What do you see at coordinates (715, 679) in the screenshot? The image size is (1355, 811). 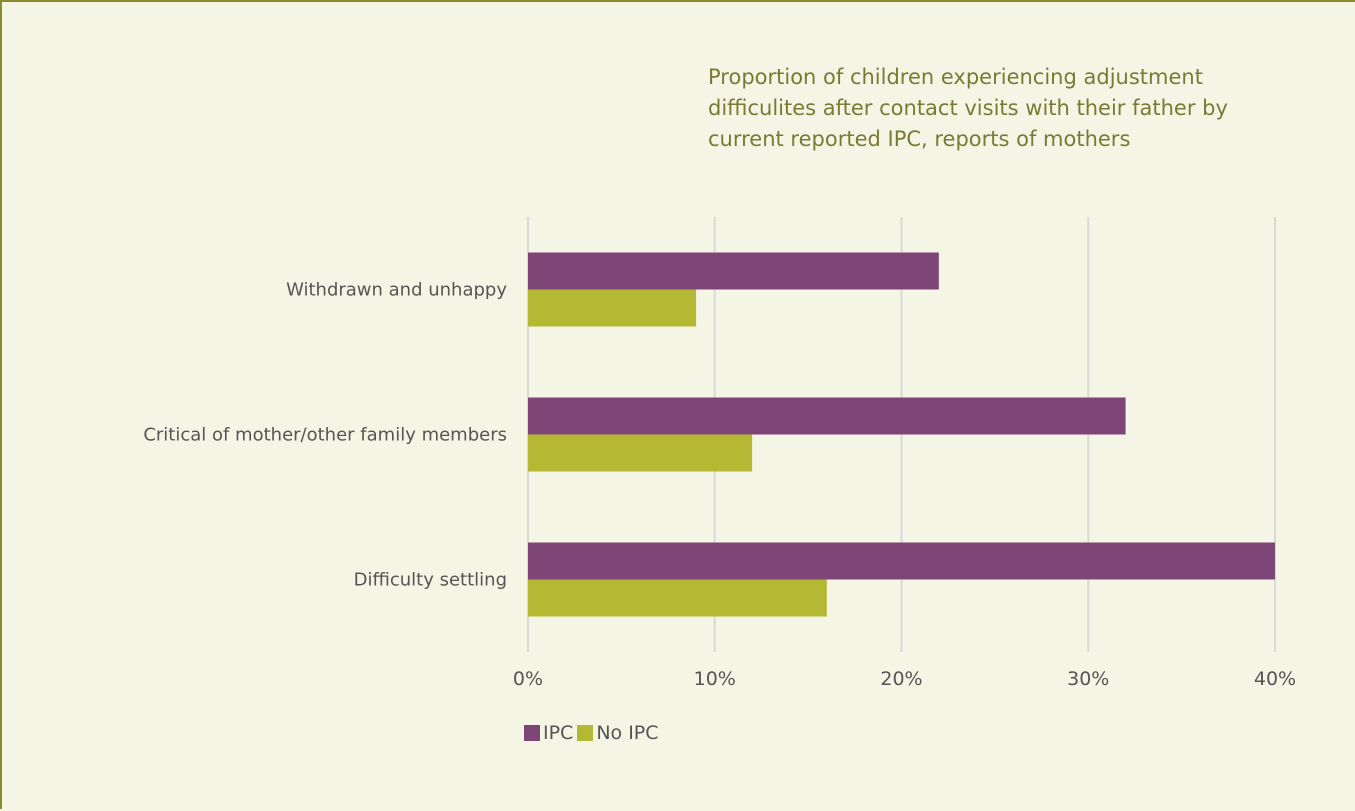 I see `x-tick-label: 10%` at bounding box center [715, 679].